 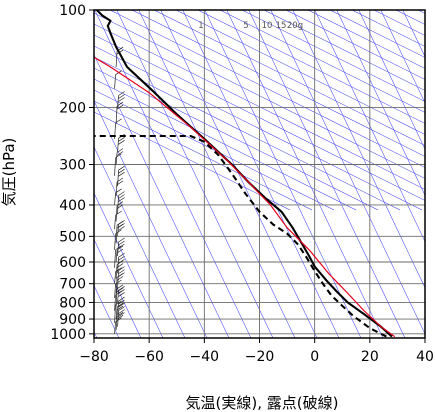 What do you see at coordinates (72, 206) in the screenshot?
I see `y-tick-label: 400` at bounding box center [72, 206].